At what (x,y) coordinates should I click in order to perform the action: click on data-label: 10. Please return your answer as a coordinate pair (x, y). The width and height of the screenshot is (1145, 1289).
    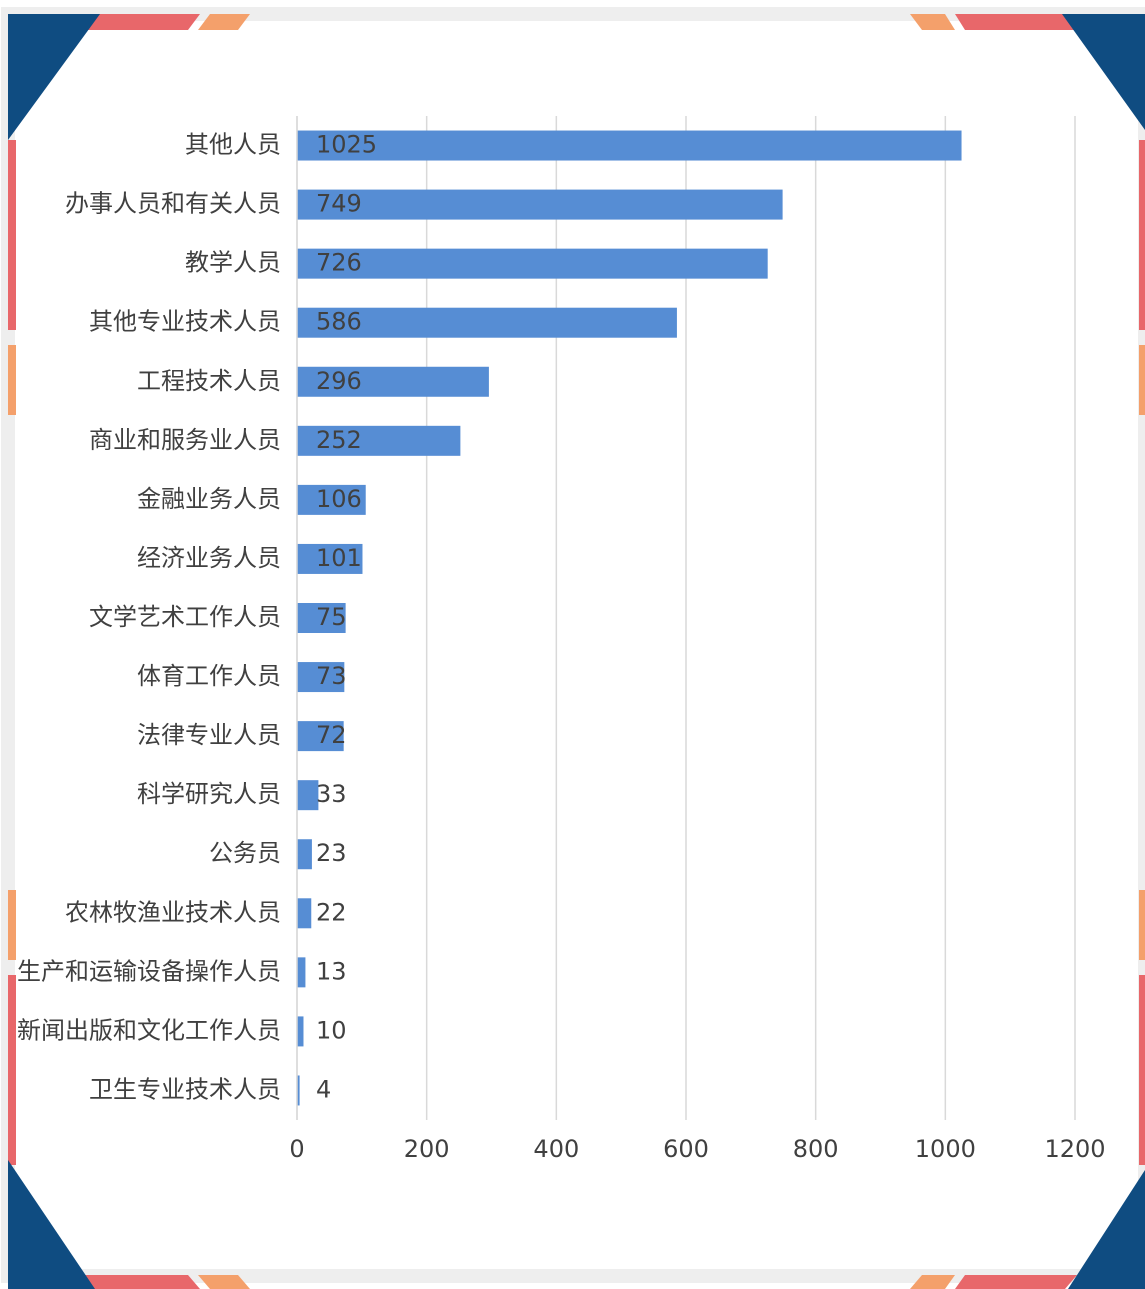
    Looking at the image, I should click on (331, 1030).